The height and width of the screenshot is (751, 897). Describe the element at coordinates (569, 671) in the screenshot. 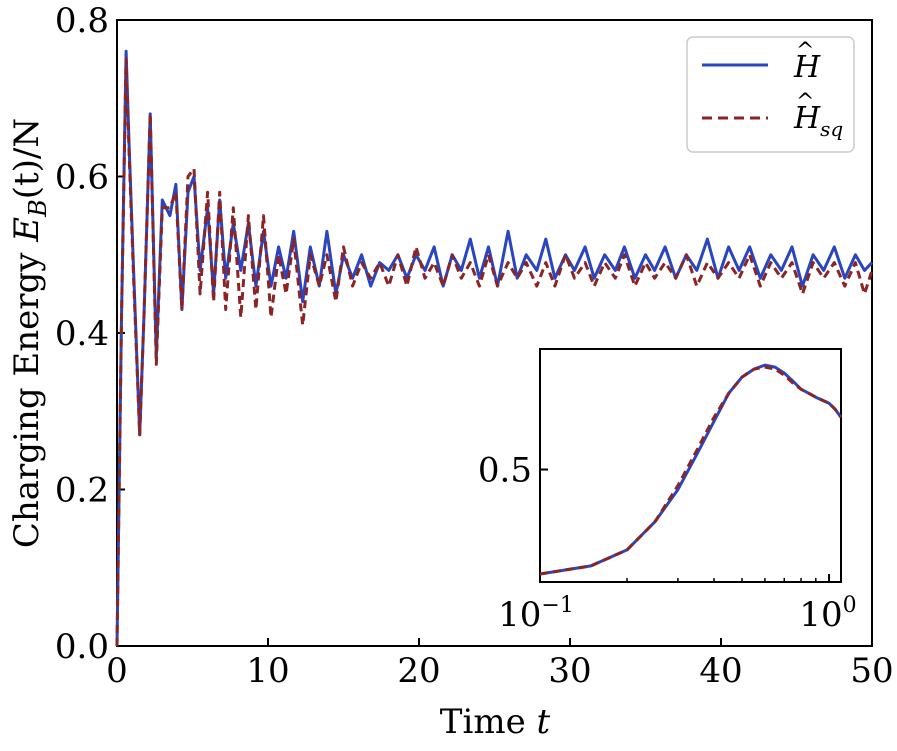

I see `x-tick-label: 30` at that location.